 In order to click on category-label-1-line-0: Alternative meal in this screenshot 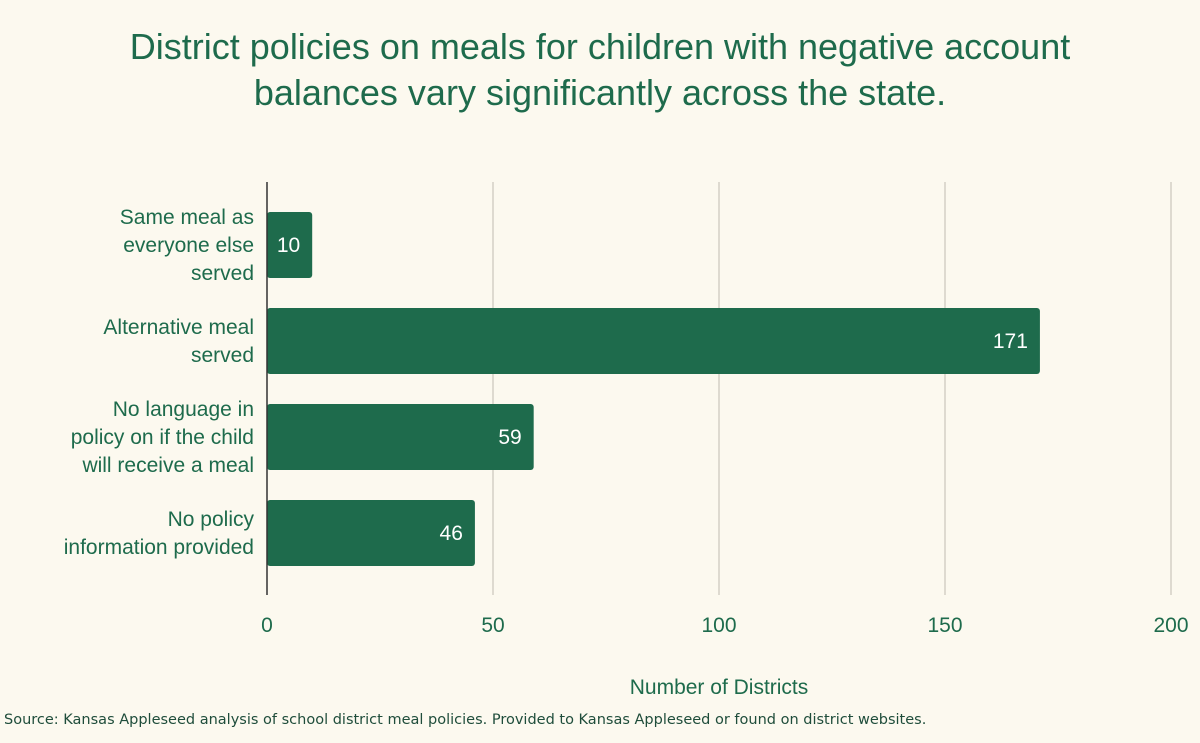, I will do `click(178, 327)`.